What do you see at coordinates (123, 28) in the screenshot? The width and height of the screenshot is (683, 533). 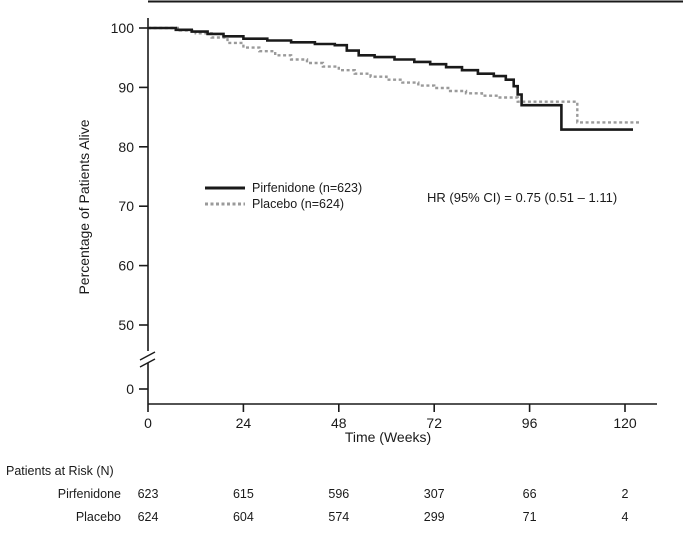 I see `y-tick-label: 100` at bounding box center [123, 28].